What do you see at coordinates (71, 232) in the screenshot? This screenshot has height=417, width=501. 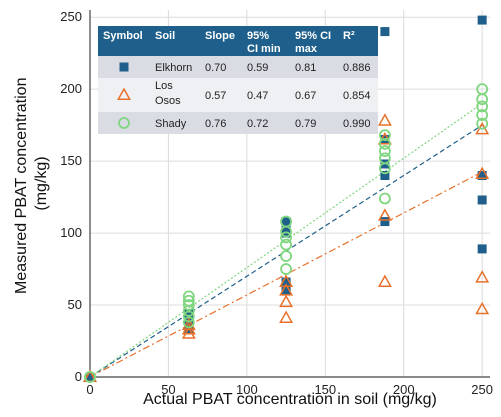 I see `y-tick-label: 100` at bounding box center [71, 232].